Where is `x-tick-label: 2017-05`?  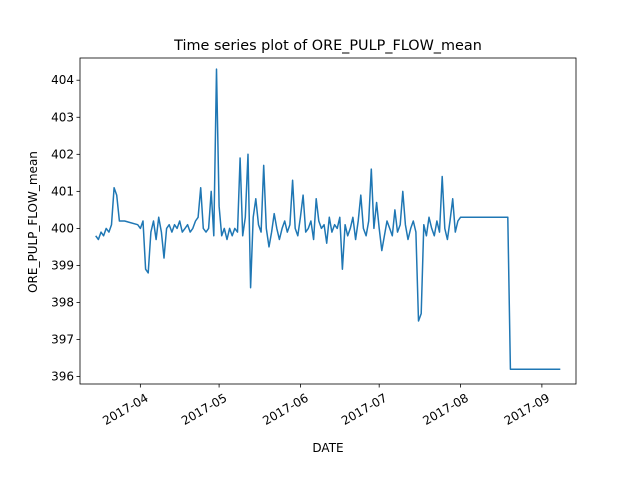
x-tick-label: 2017-05 is located at coordinates (204, 409).